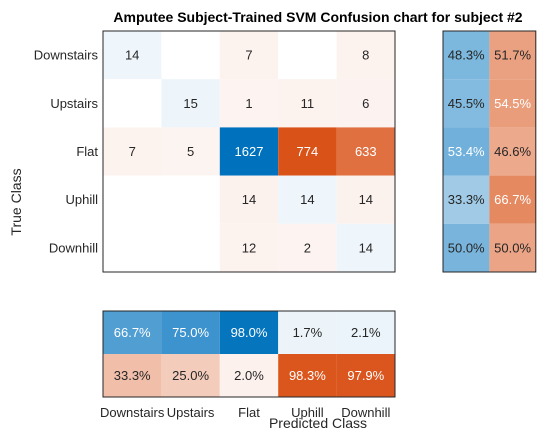  I want to click on matrix-cell-r2-c2-label: 1627, so click(249, 151).